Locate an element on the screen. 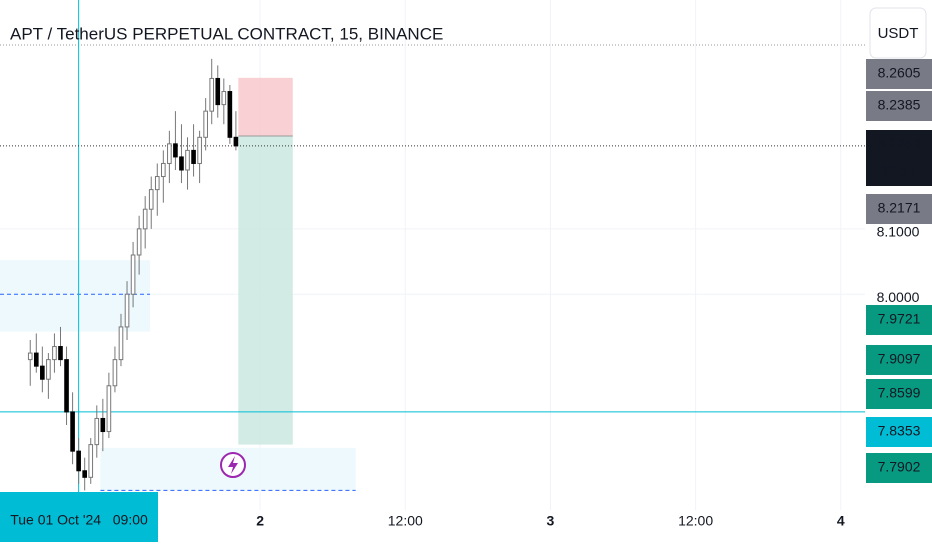  price-label: 7.8353 is located at coordinates (899, 431).